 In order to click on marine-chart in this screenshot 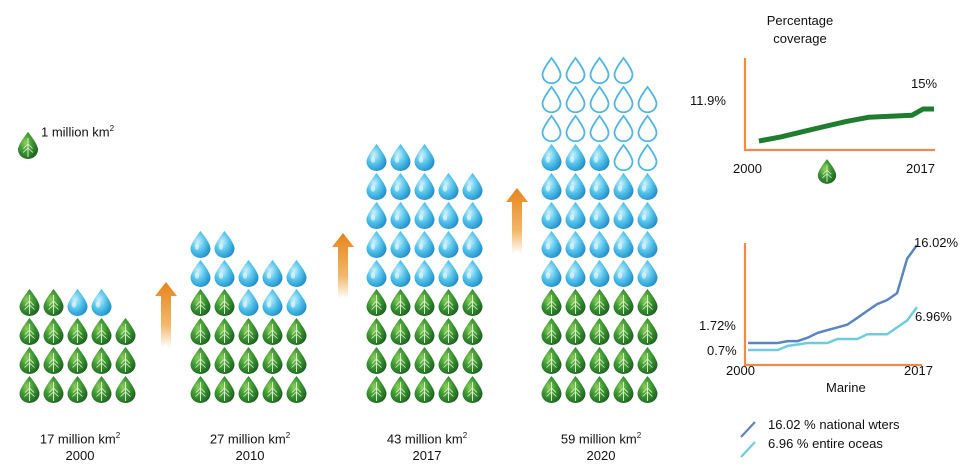, I will do `click(832, 305)`.